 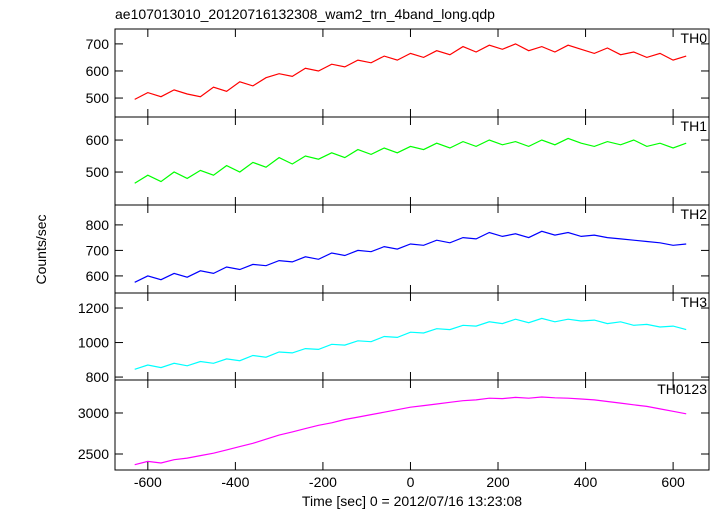 I want to click on x-tick-label: -400, so click(x=235, y=482).